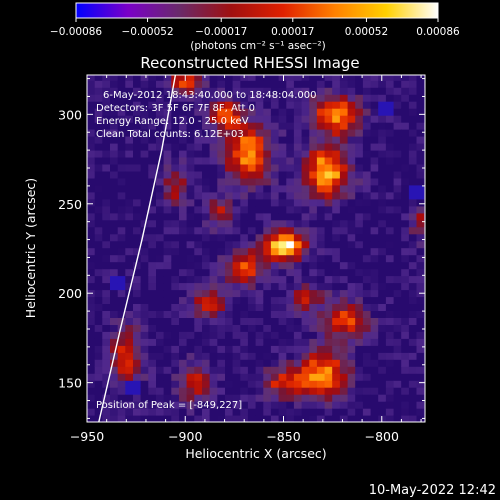 The width and height of the screenshot is (500, 500). Describe the element at coordinates (70, 383) in the screenshot. I see `y-tick-label: 150` at that location.